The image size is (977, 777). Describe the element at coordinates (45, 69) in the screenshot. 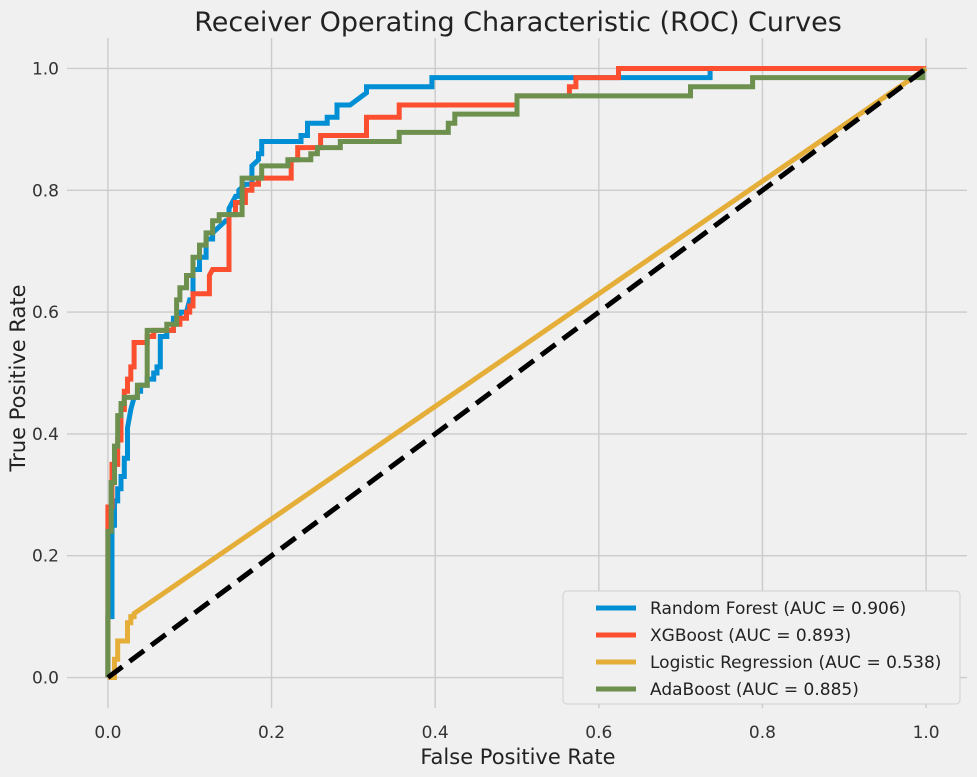

I see `y-tick-label: 1.0` at that location.